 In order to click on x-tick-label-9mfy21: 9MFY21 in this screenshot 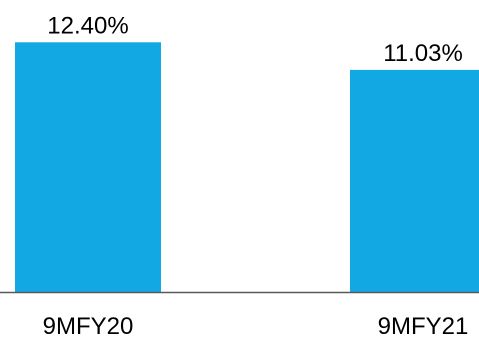, I will do `click(423, 326)`.